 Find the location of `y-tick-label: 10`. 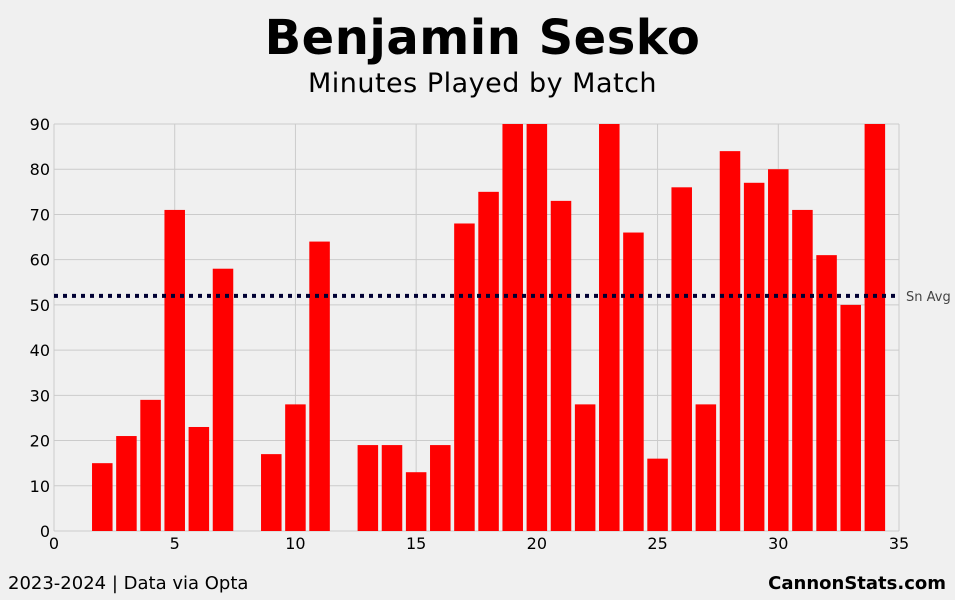

y-tick-label: 10 is located at coordinates (40, 486).